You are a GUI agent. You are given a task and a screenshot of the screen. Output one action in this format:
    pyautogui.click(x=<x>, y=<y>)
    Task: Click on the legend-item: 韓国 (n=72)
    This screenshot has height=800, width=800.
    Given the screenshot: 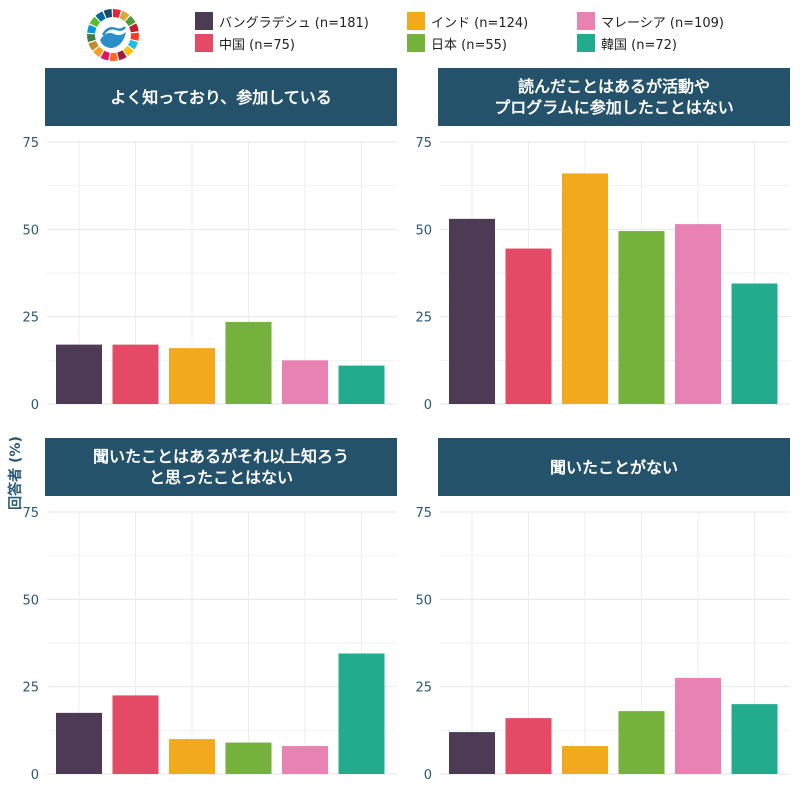 What is the action you would take?
    pyautogui.click(x=627, y=43)
    